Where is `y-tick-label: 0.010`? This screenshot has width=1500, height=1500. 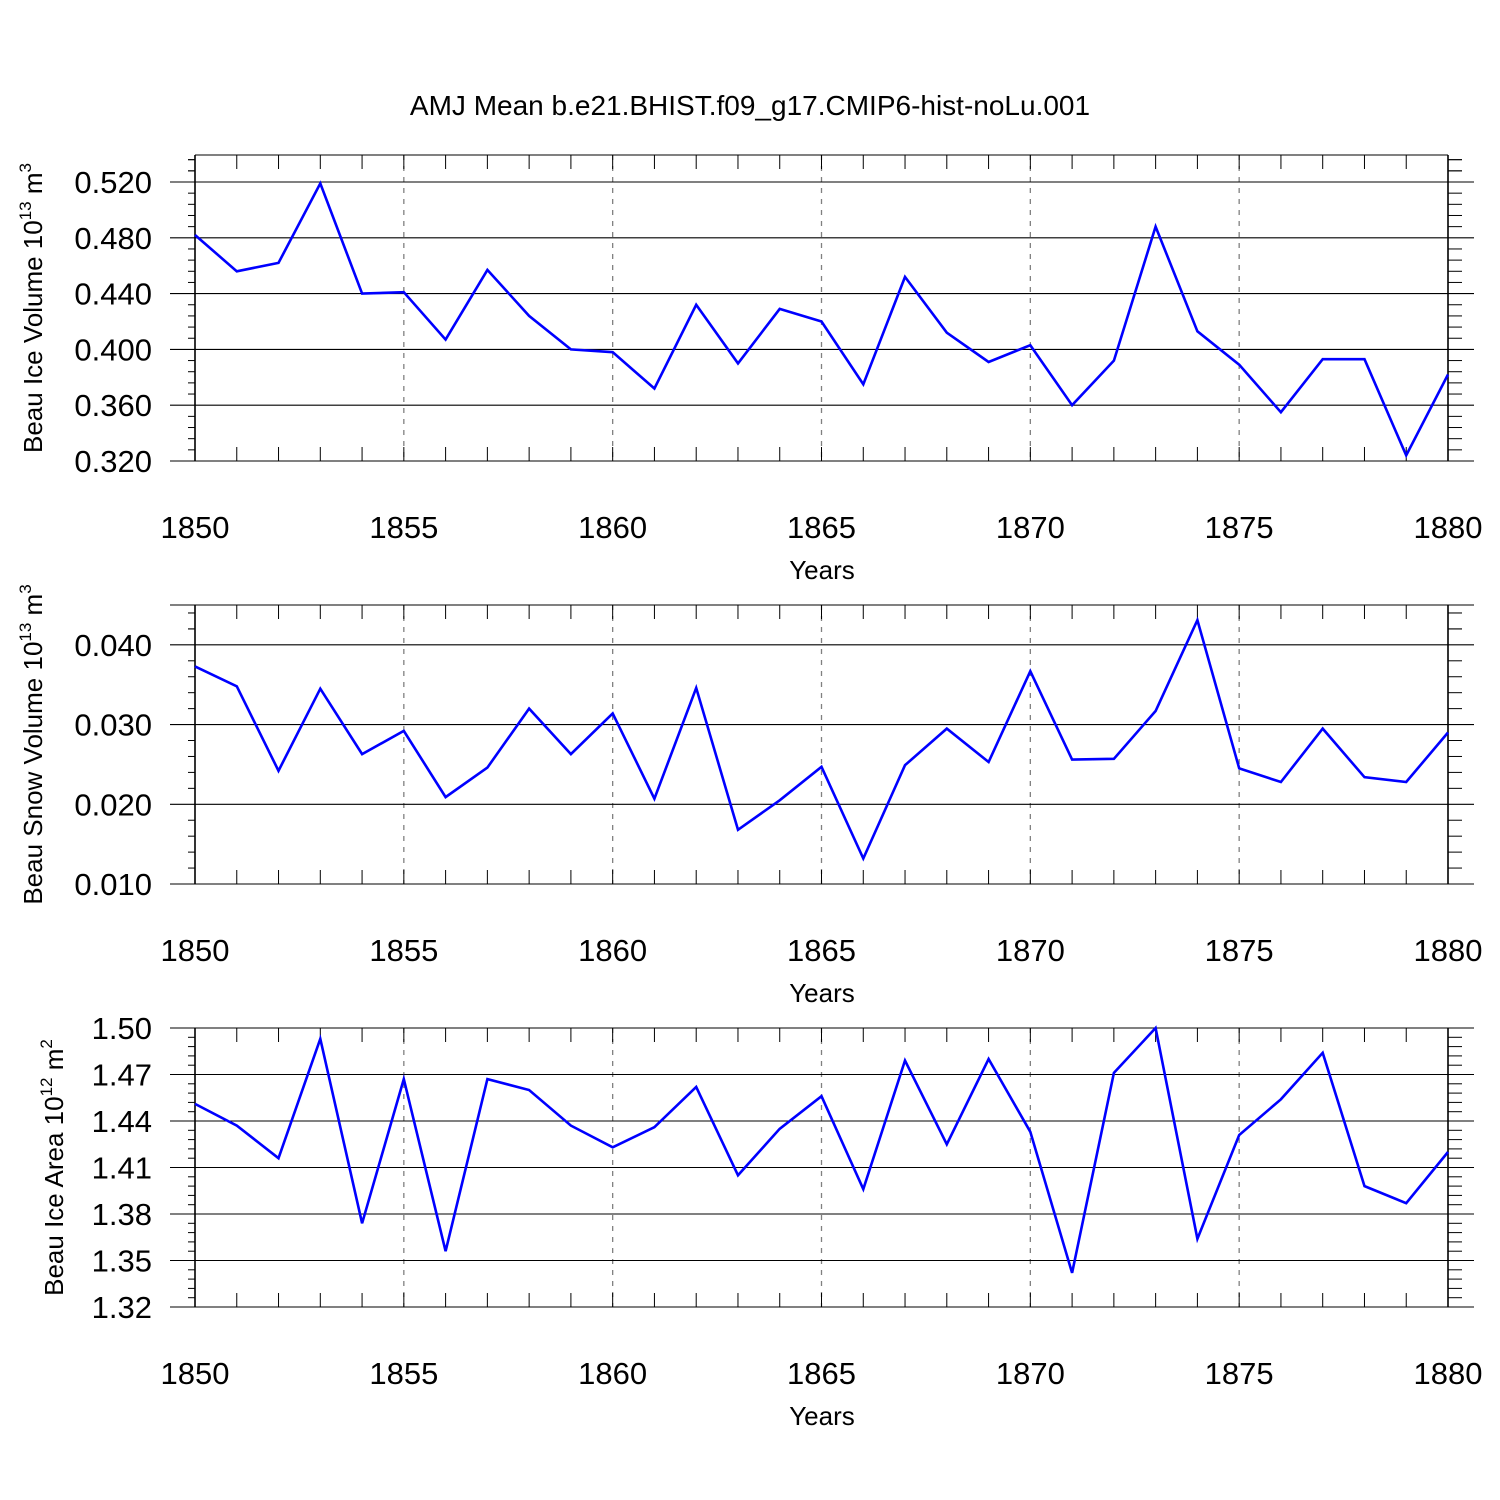
y-tick-label: 0.010 is located at coordinates (113, 884).